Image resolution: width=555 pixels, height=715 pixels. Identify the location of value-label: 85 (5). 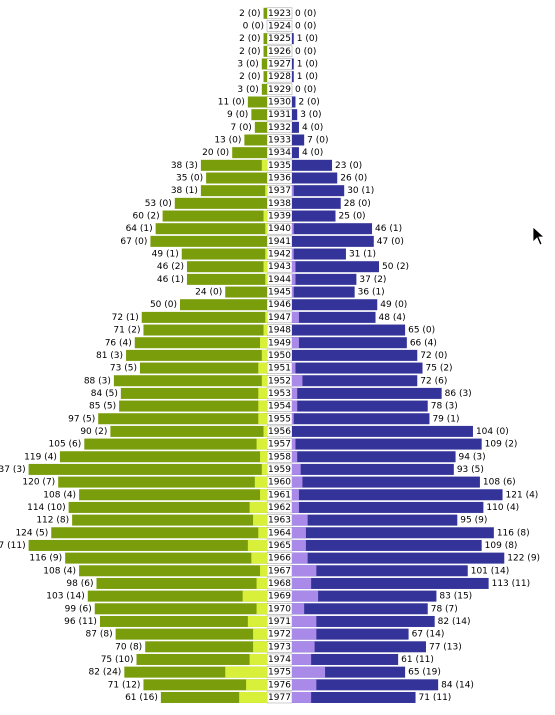
(102, 407).